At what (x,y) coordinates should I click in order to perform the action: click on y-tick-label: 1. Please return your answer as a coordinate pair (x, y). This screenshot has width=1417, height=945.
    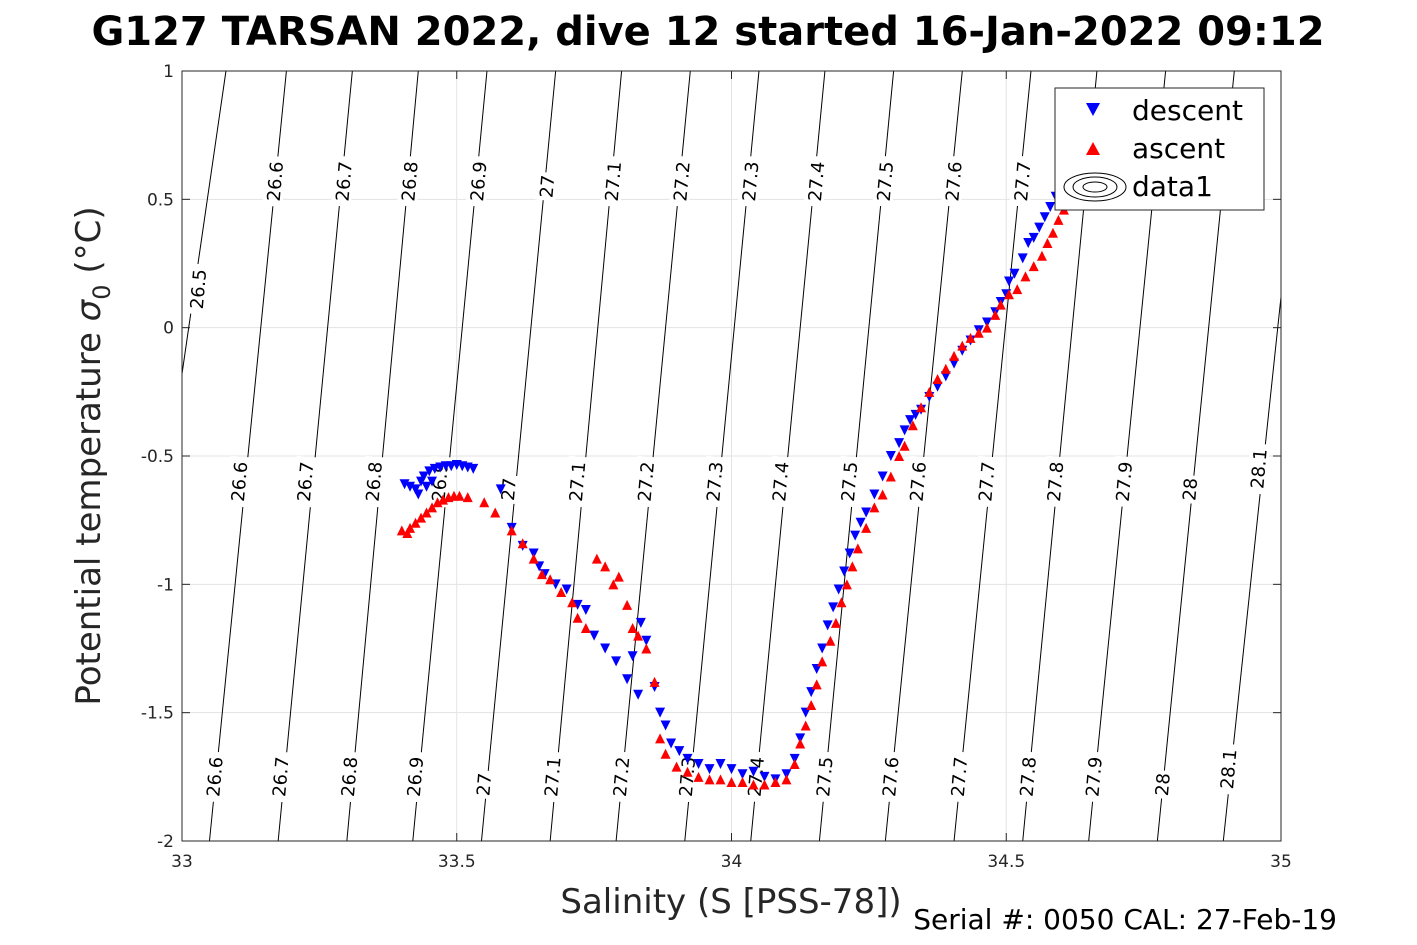
    Looking at the image, I should click on (168, 72).